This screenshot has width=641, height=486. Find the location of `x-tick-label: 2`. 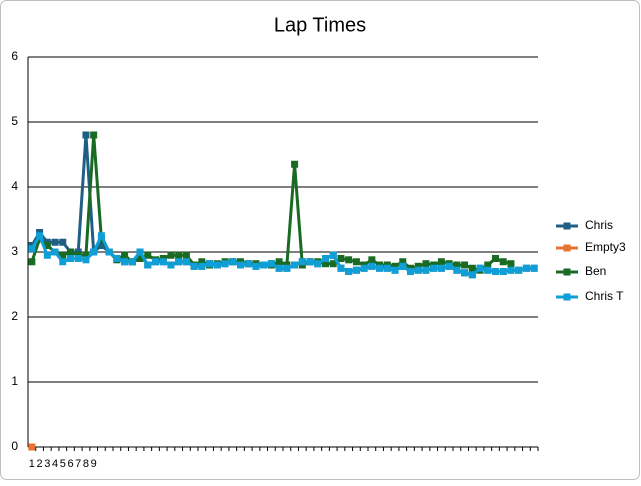

x-tick-label: 2 is located at coordinates (40, 464).